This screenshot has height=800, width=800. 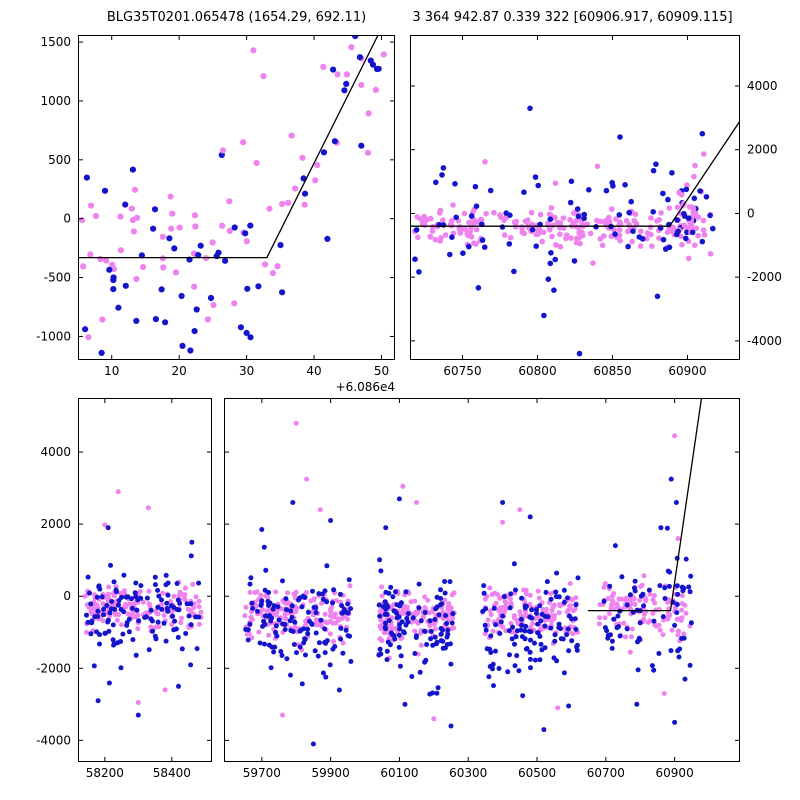 What do you see at coordinates (468, 773) in the screenshot?
I see `x-tick-label: 60300` at bounding box center [468, 773].